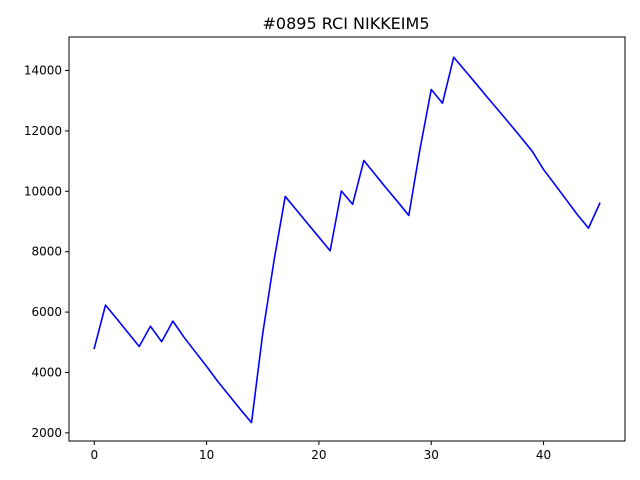  Describe the element at coordinates (43, 191) in the screenshot. I see `y-tick-label: 10000` at that location.